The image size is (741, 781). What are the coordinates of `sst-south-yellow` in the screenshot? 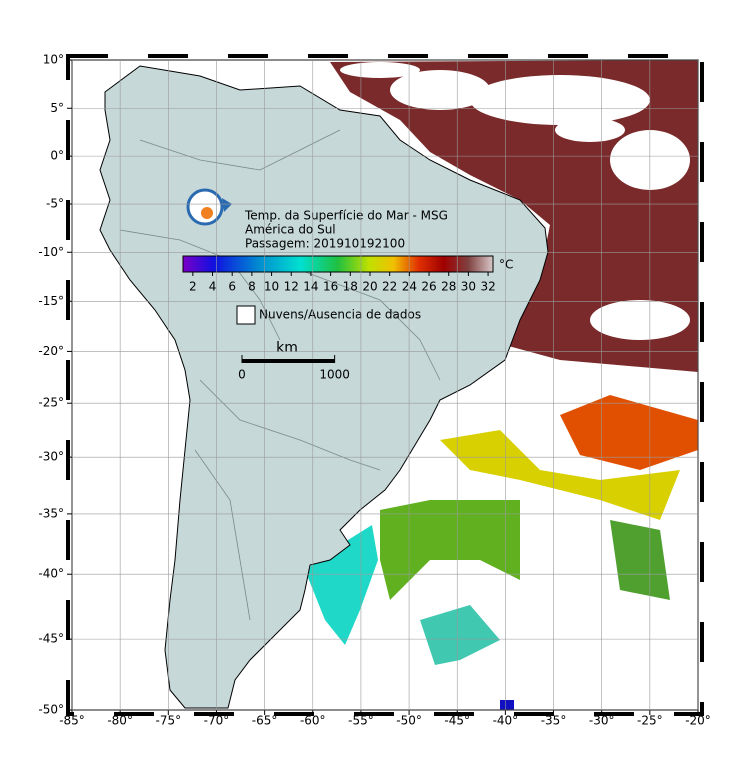 It's located at (560, 475).